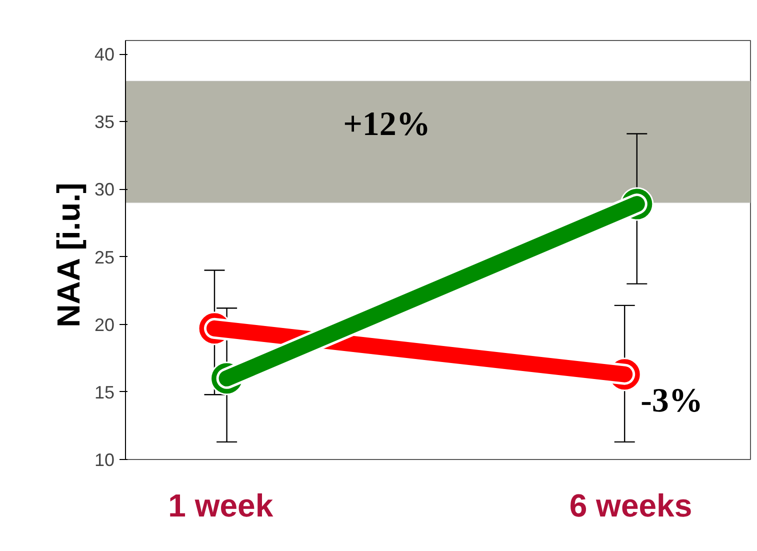 Image resolution: width=757 pixels, height=551 pixels. I want to click on y-tick-label: 25, so click(104, 257).